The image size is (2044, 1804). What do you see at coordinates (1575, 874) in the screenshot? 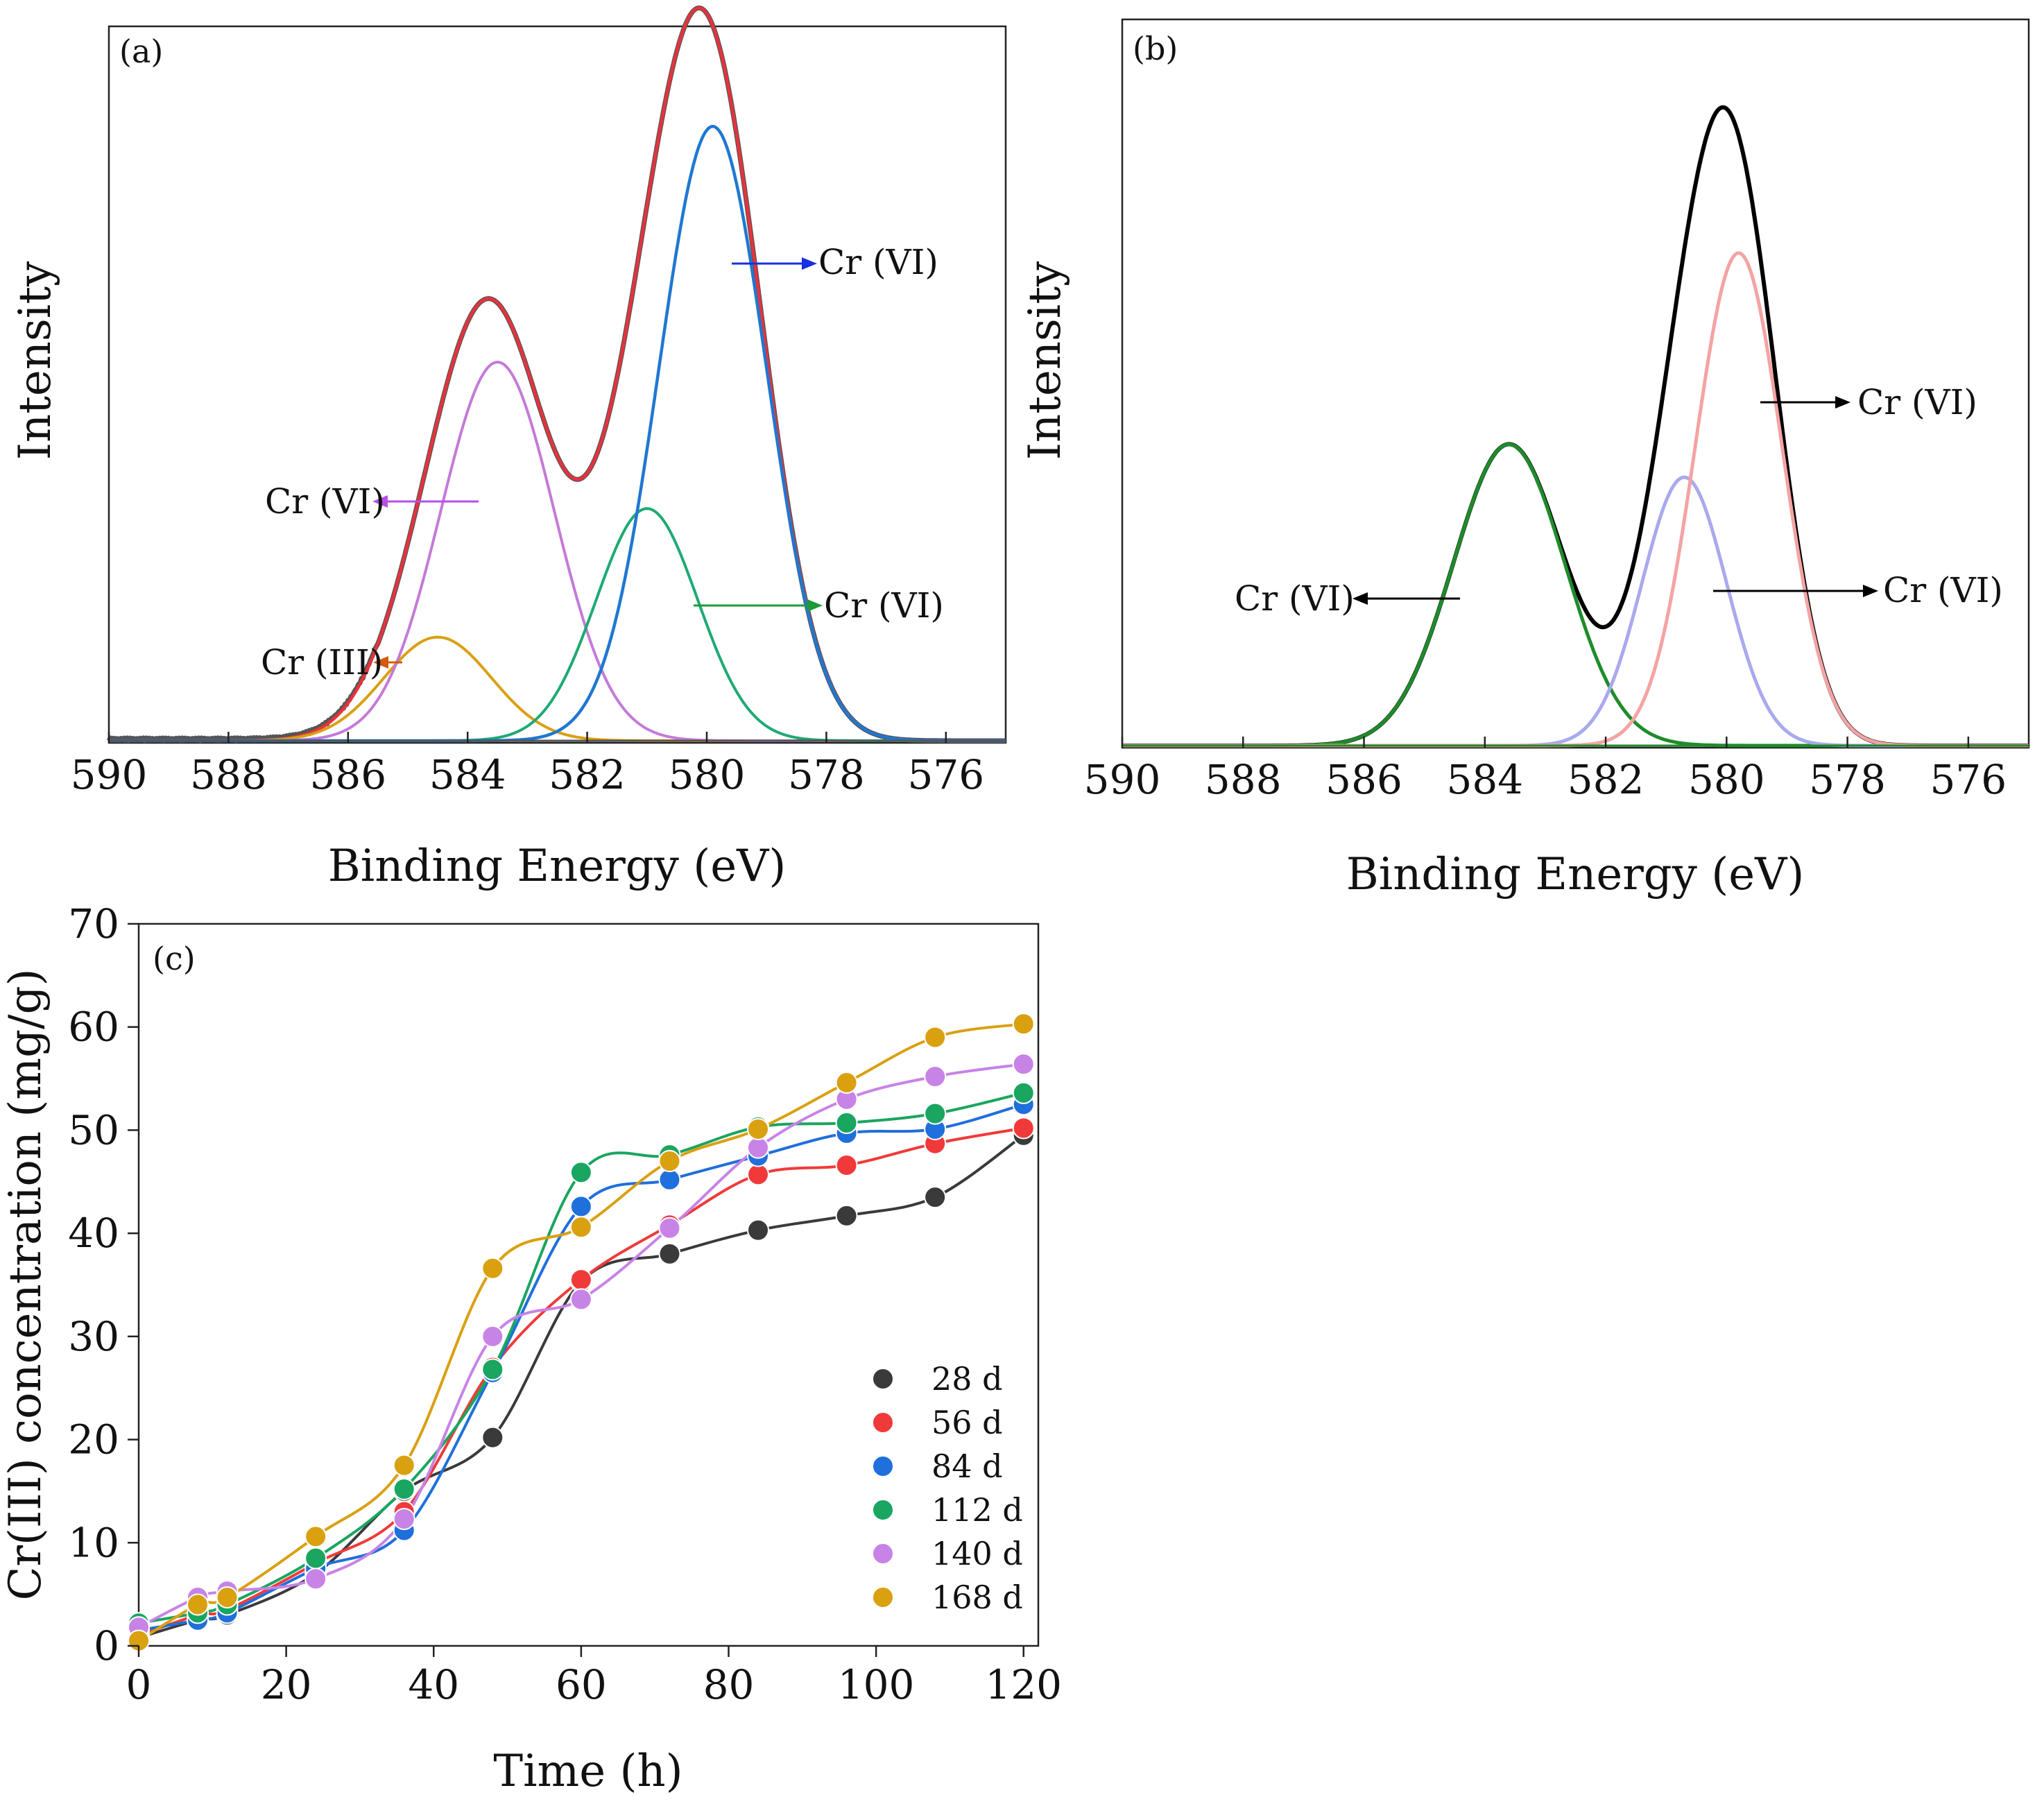
I see `panel-b-x-axis-title: Binding Energy (eV)` at bounding box center [1575, 874].